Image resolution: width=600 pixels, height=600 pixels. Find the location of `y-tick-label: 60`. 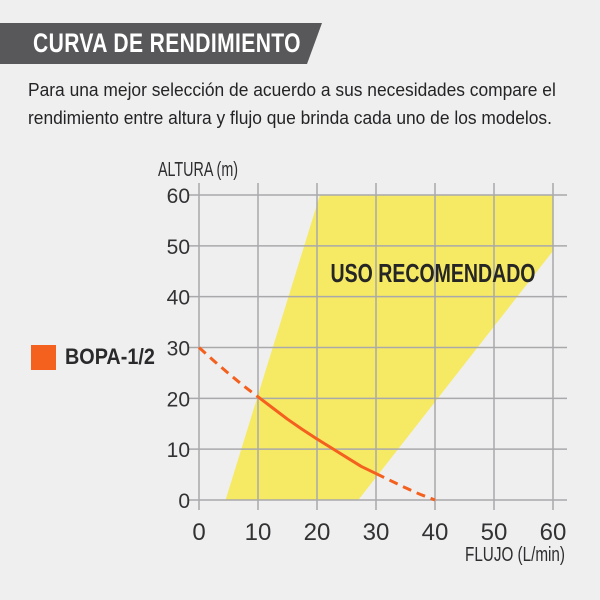

y-tick-label: 60 is located at coordinates (178, 196).